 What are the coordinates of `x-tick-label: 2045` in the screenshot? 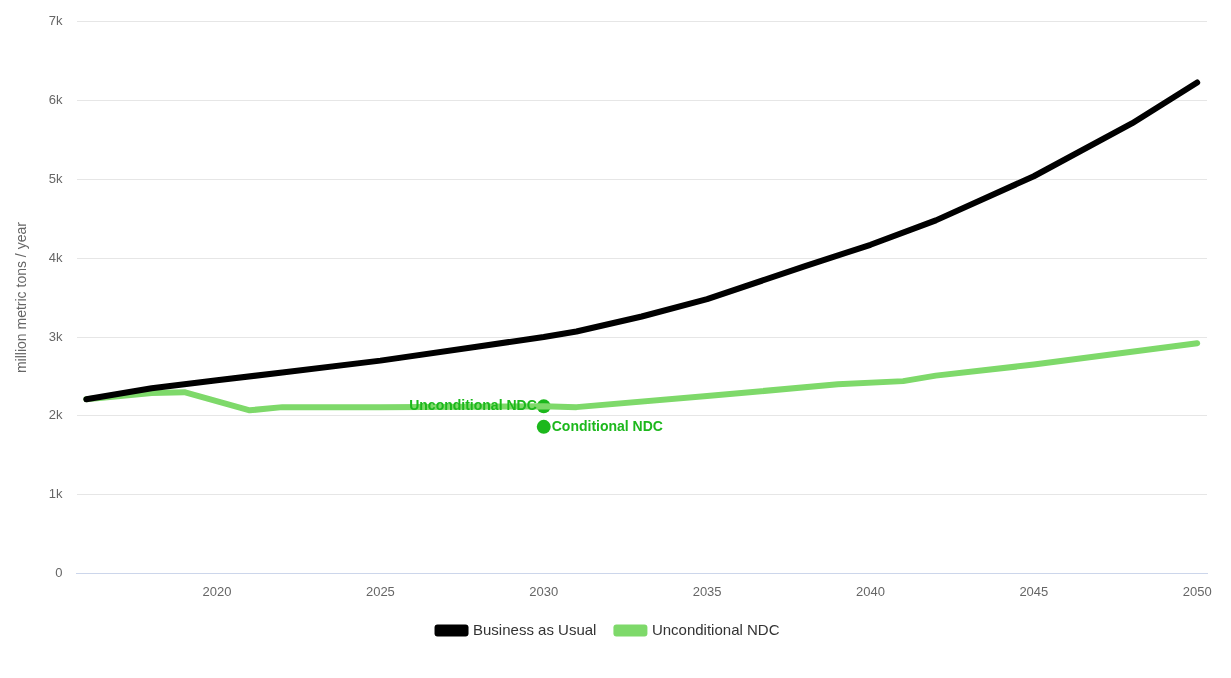 It's located at (1034, 591).